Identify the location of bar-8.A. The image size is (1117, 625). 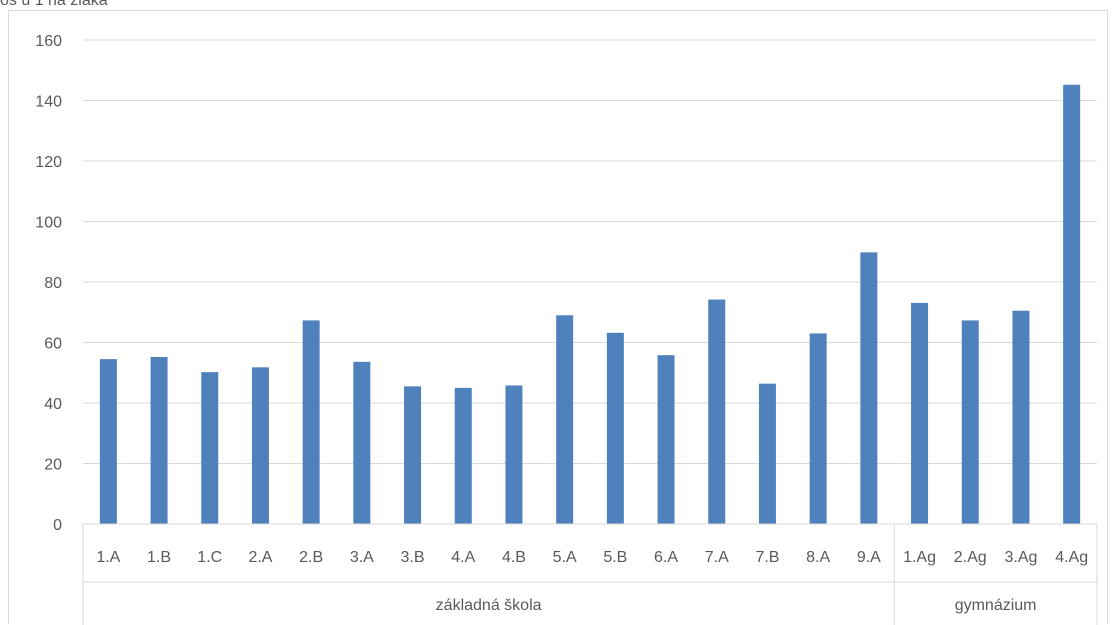
(818, 428).